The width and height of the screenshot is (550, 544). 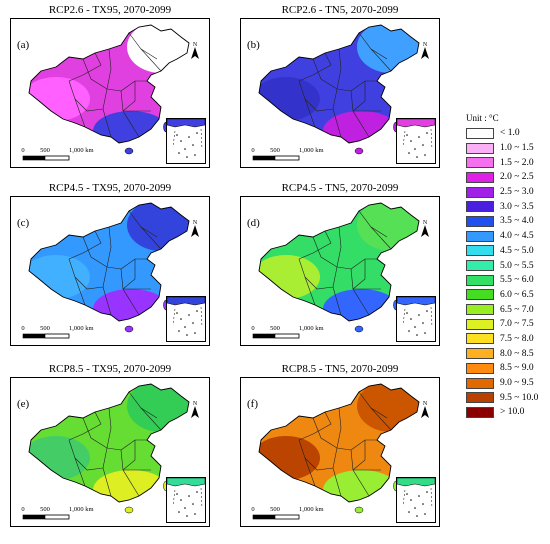 What do you see at coordinates (517, 368) in the screenshot?
I see `legend-label: 8.5 ~ 9.0` at bounding box center [517, 368].